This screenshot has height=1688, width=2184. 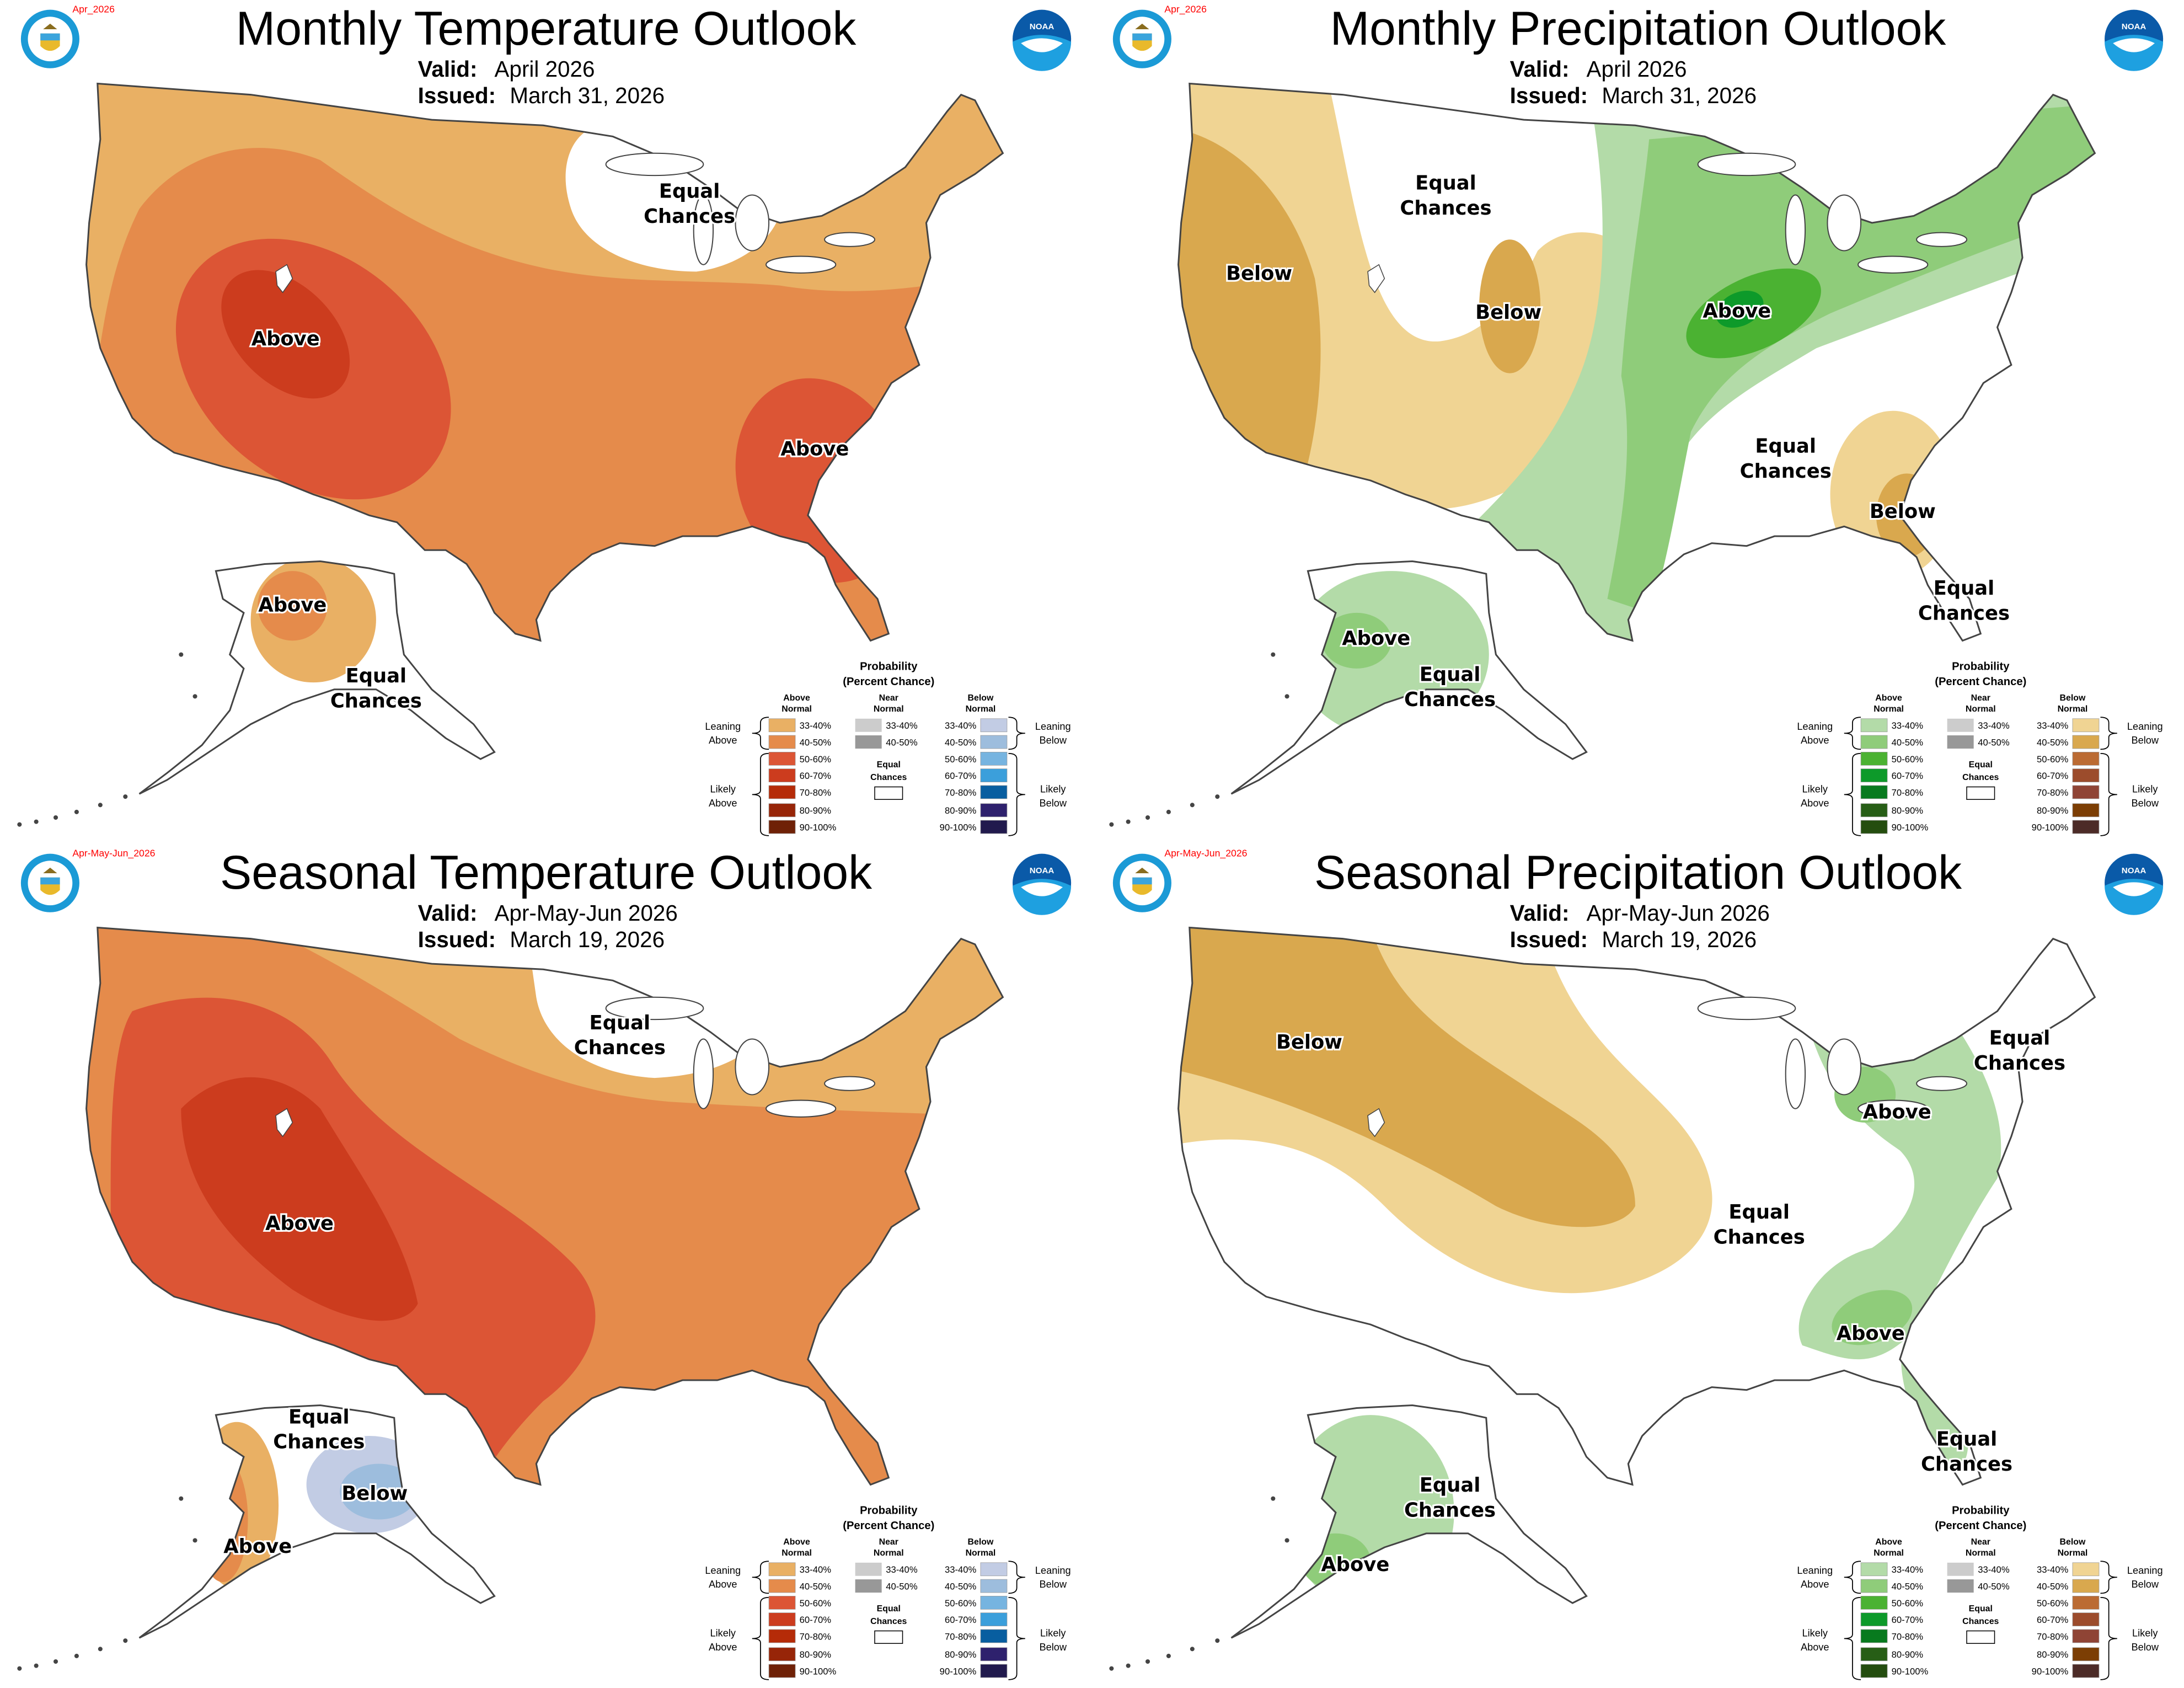 What do you see at coordinates (1042, 40) in the screenshot?
I see `noaa-logo: NOAA` at bounding box center [1042, 40].